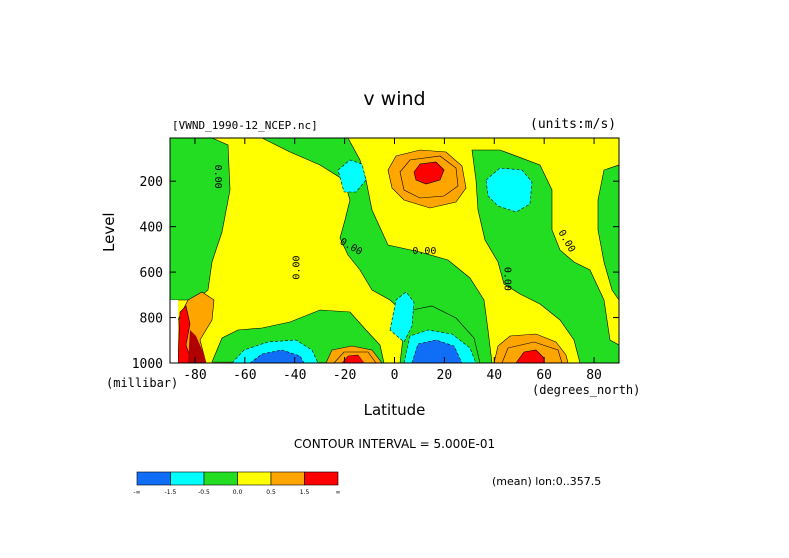 The image size is (789, 558). Describe the element at coordinates (547, 481) in the screenshot. I see `mean-longitude-label: (mean) lon:0..357.5` at that location.